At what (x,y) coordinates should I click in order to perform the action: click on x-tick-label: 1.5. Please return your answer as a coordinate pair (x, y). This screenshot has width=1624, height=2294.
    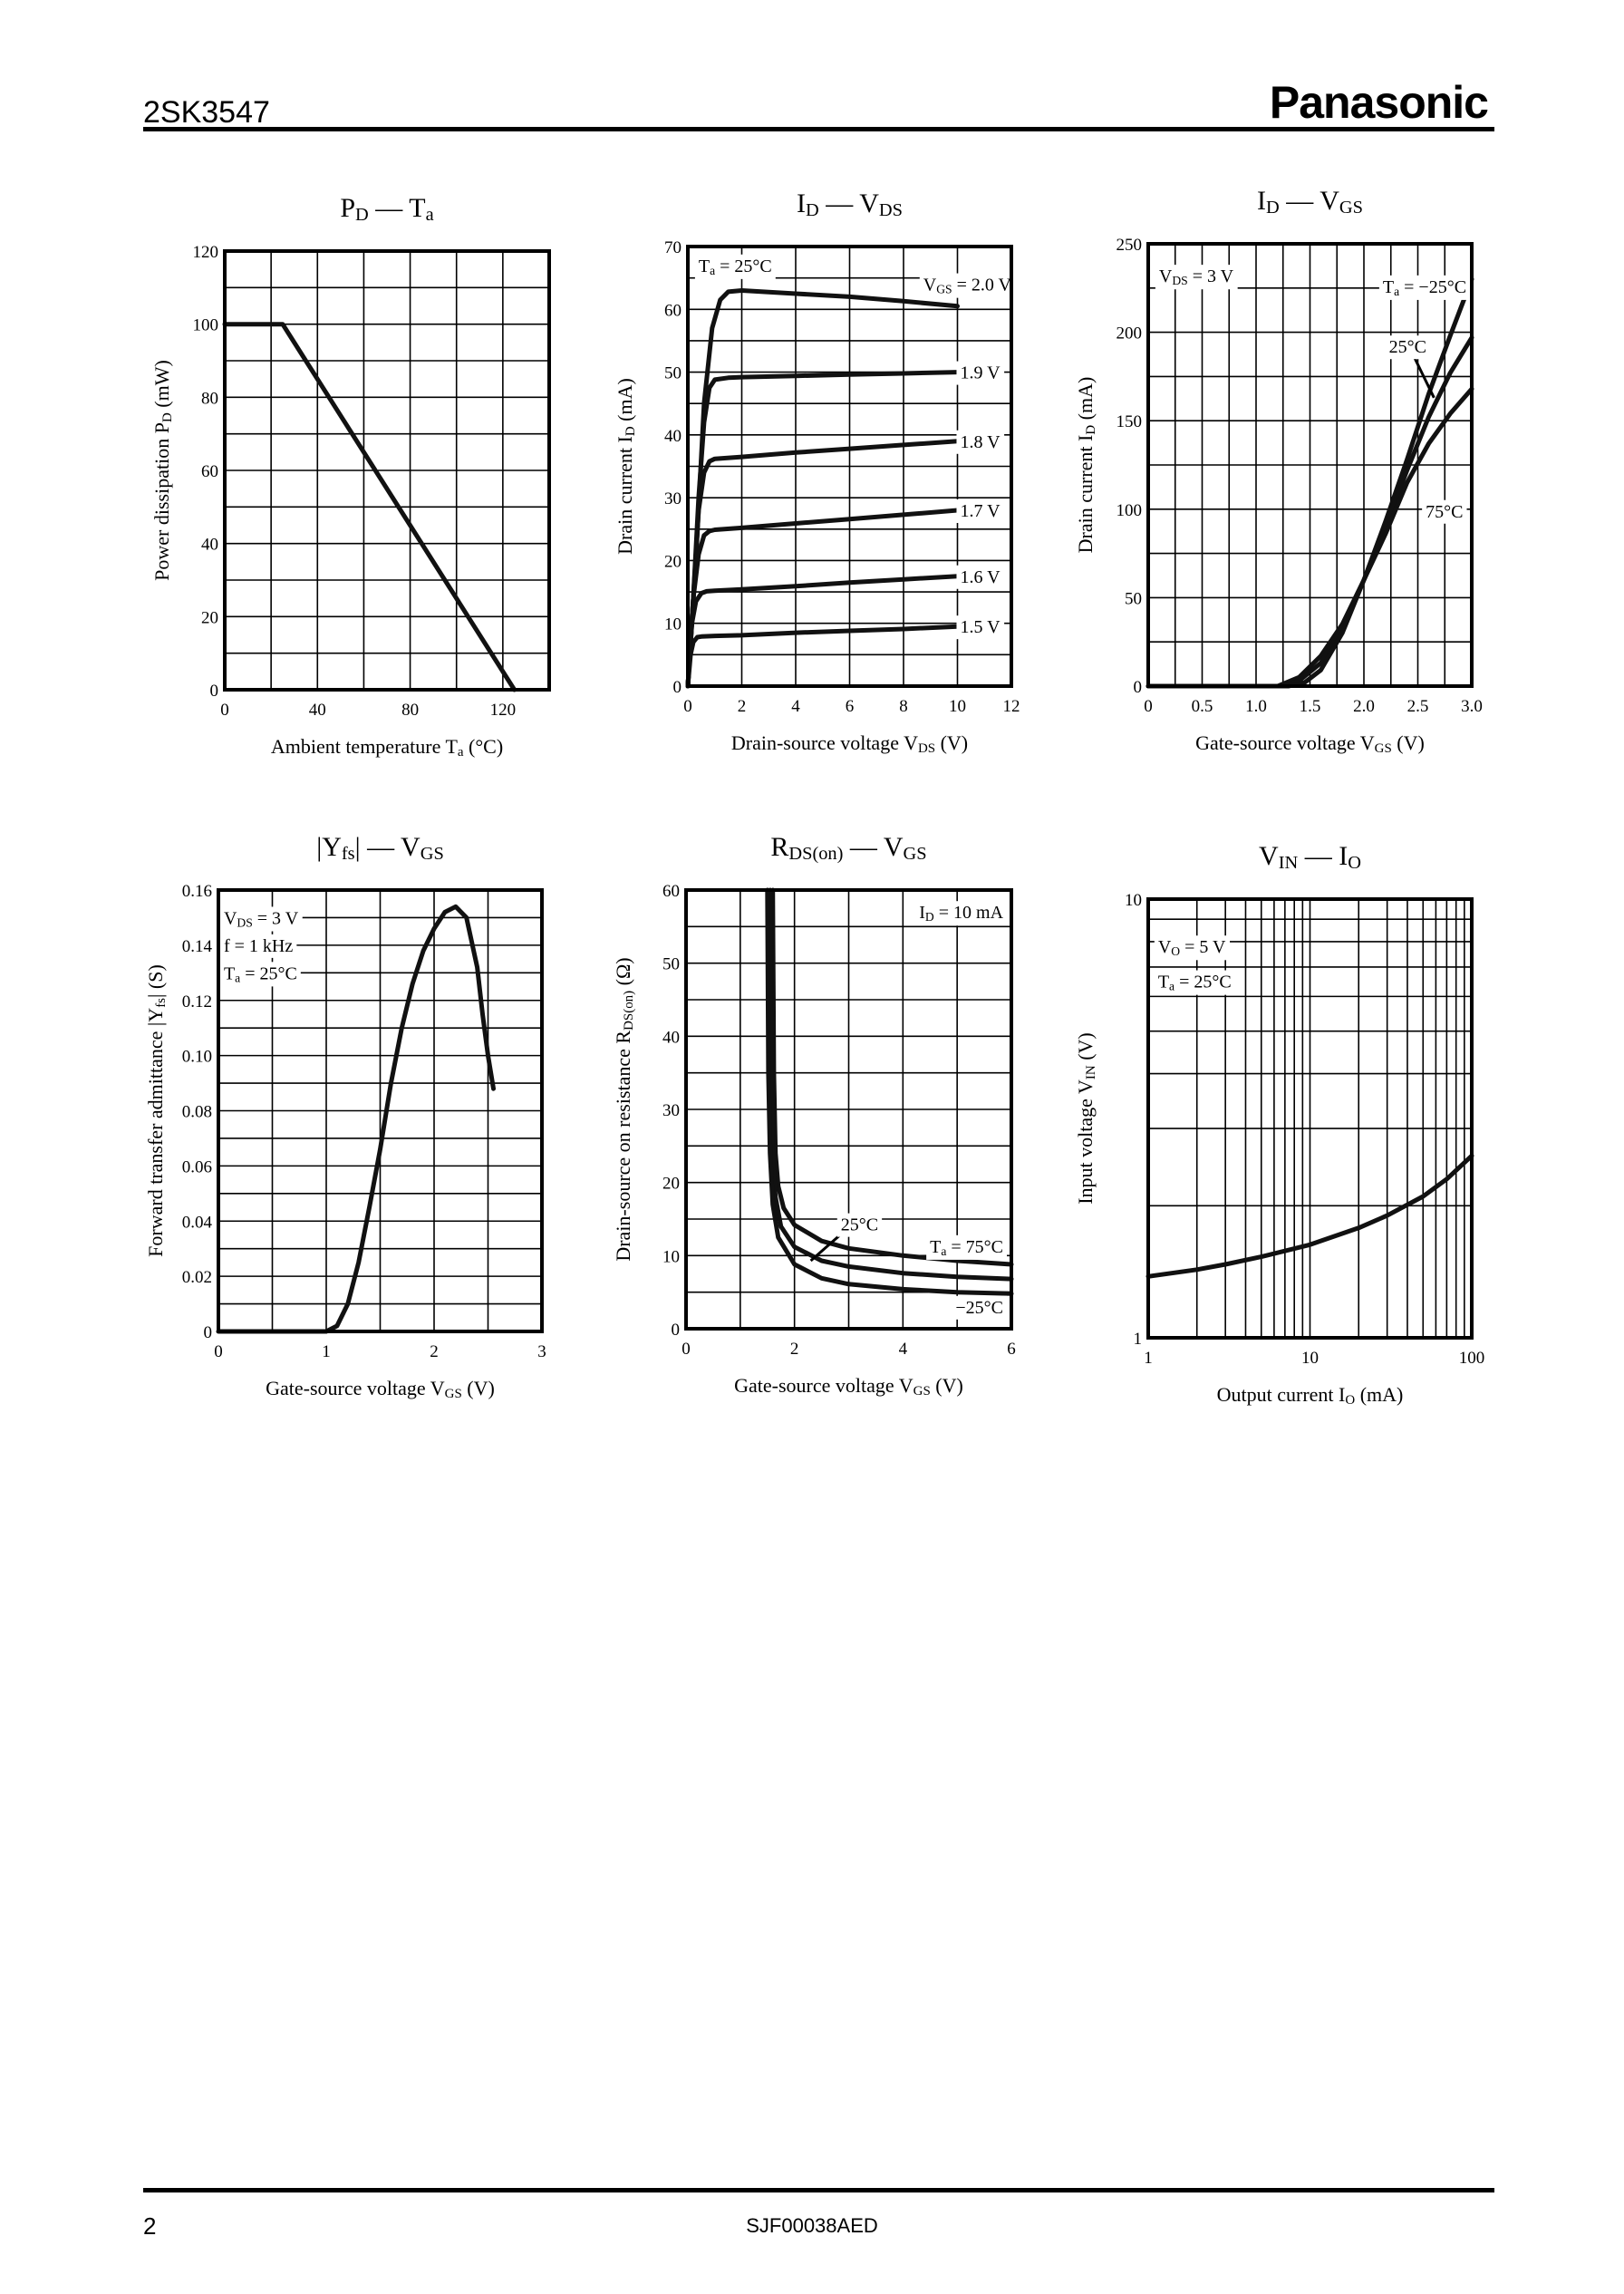
    Looking at the image, I should click on (1310, 706).